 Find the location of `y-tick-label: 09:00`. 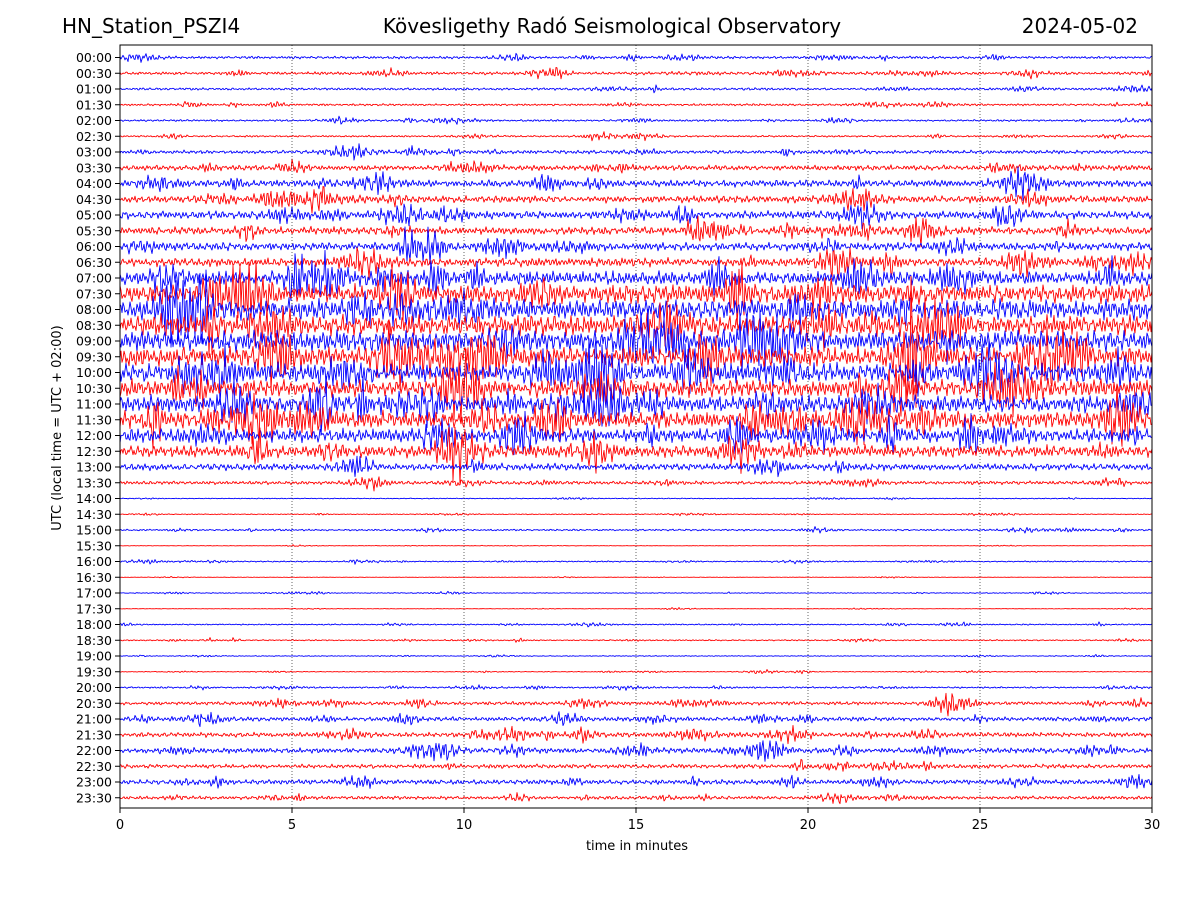

y-tick-label: 09:00 is located at coordinates (94, 341).